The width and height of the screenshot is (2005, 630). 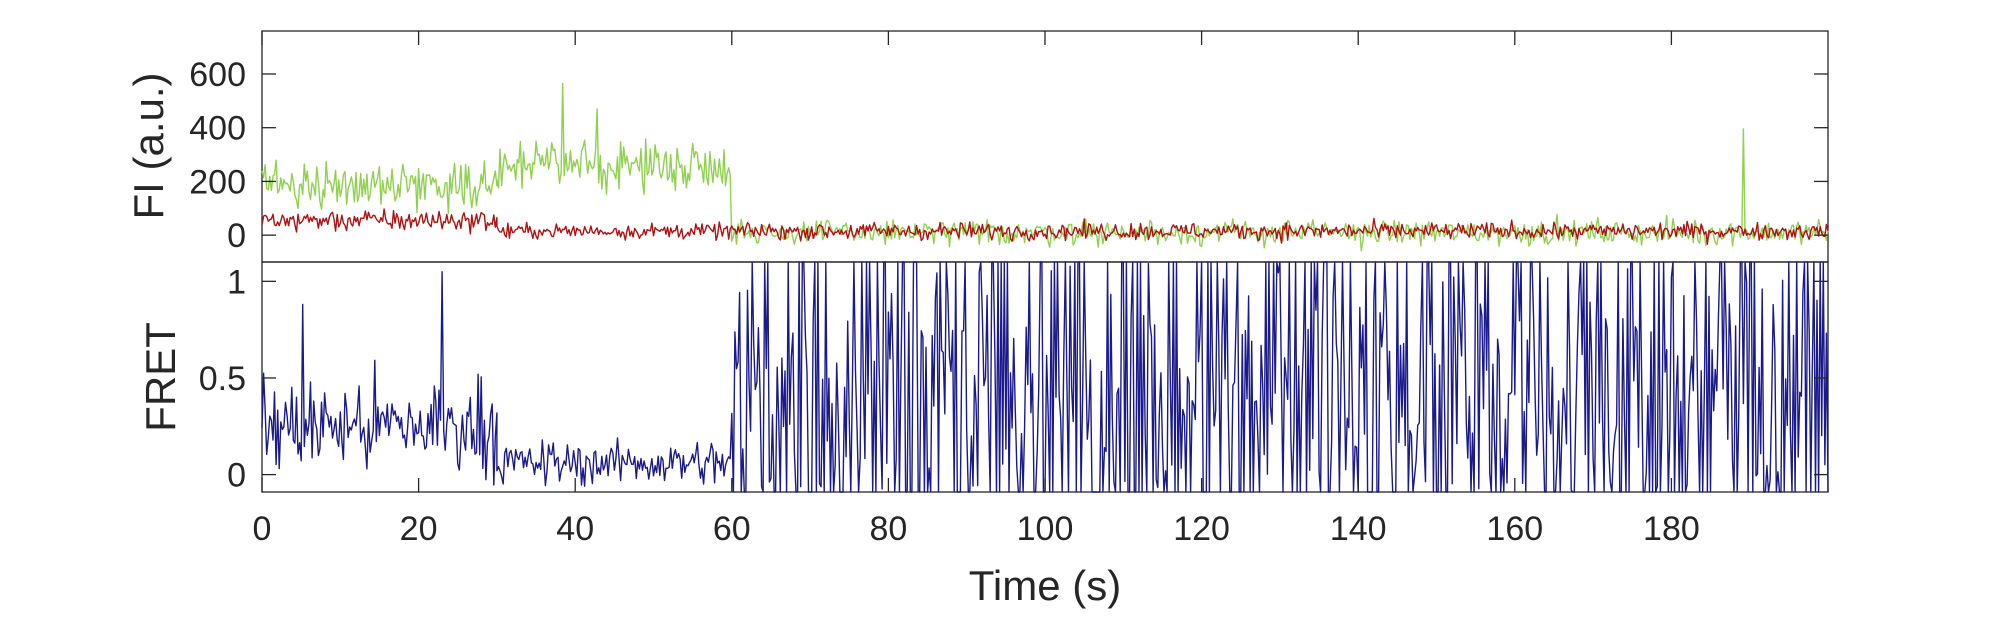 What do you see at coordinates (217, 182) in the screenshot?
I see `y-tick-label: 200` at bounding box center [217, 182].